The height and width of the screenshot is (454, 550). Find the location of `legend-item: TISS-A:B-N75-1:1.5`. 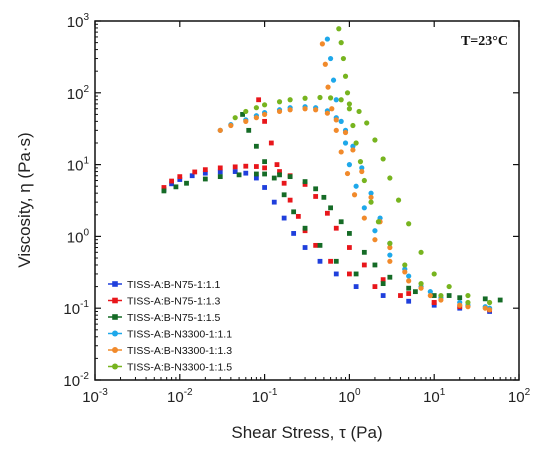

legend-item: TISS-A:B-N75-1:1.5 is located at coordinates (164, 318).